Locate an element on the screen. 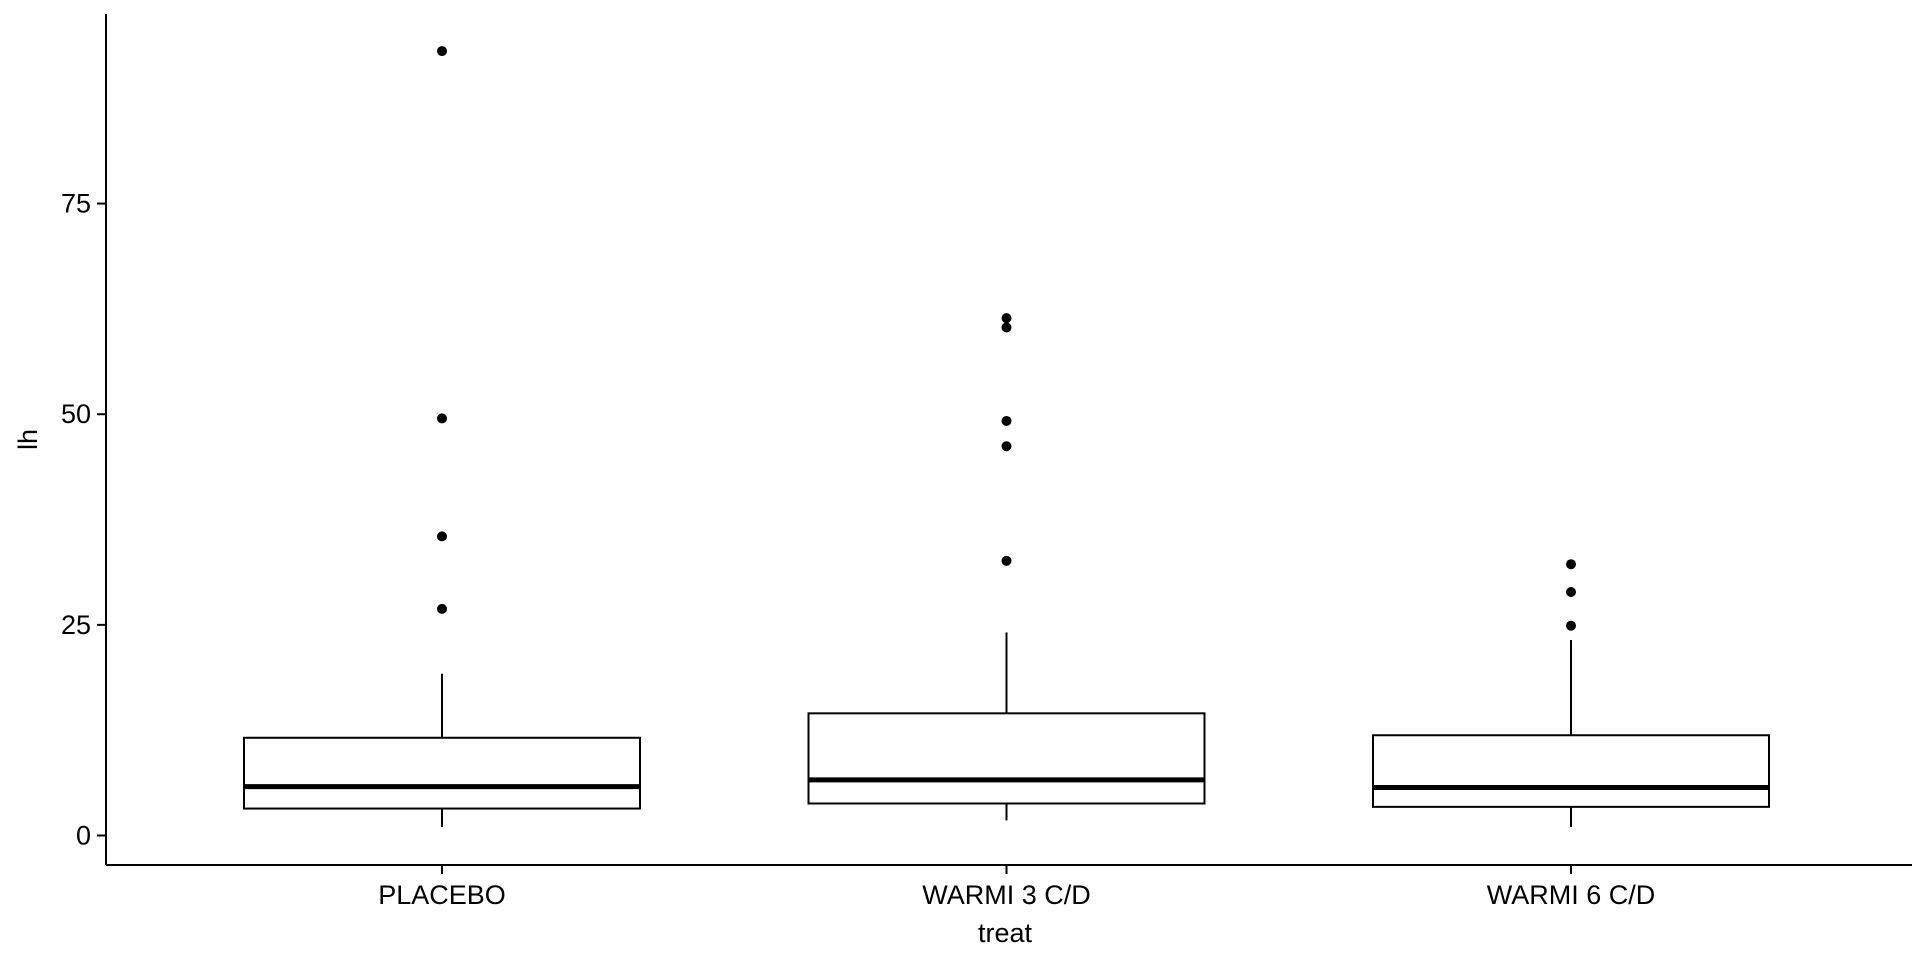 This screenshot has width=1920, height=965. y-axis-title: lh is located at coordinates (28, 439).